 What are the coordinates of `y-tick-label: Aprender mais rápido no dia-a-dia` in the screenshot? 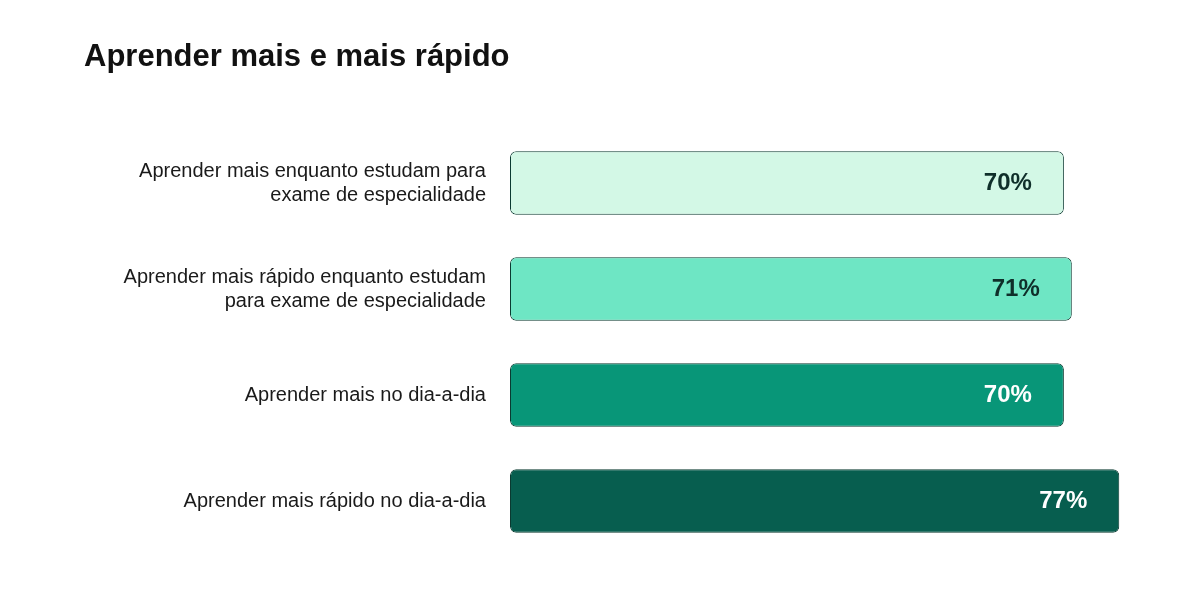 It's located at (335, 499).